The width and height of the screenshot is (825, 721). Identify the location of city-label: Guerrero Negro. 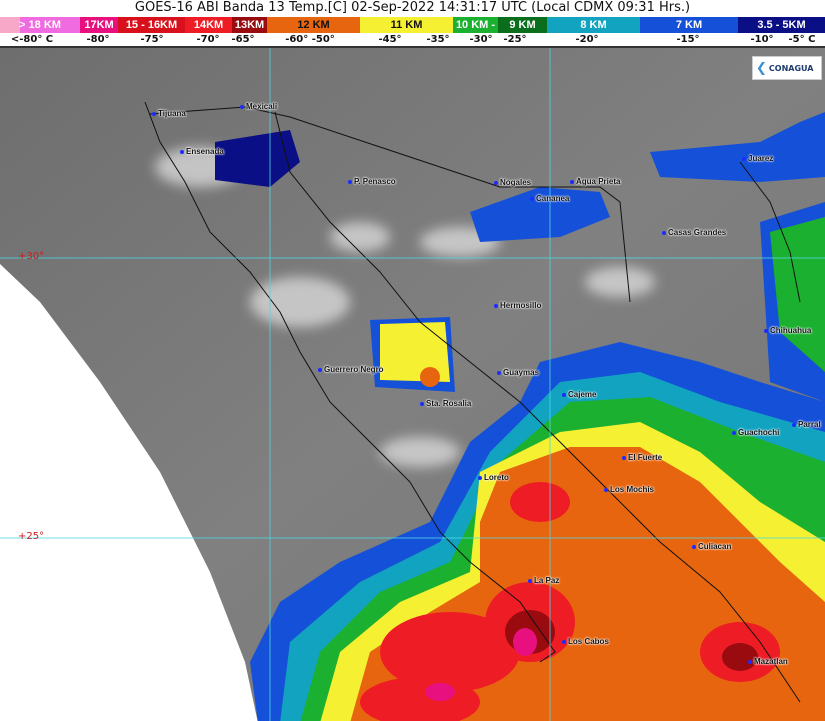
(351, 370).